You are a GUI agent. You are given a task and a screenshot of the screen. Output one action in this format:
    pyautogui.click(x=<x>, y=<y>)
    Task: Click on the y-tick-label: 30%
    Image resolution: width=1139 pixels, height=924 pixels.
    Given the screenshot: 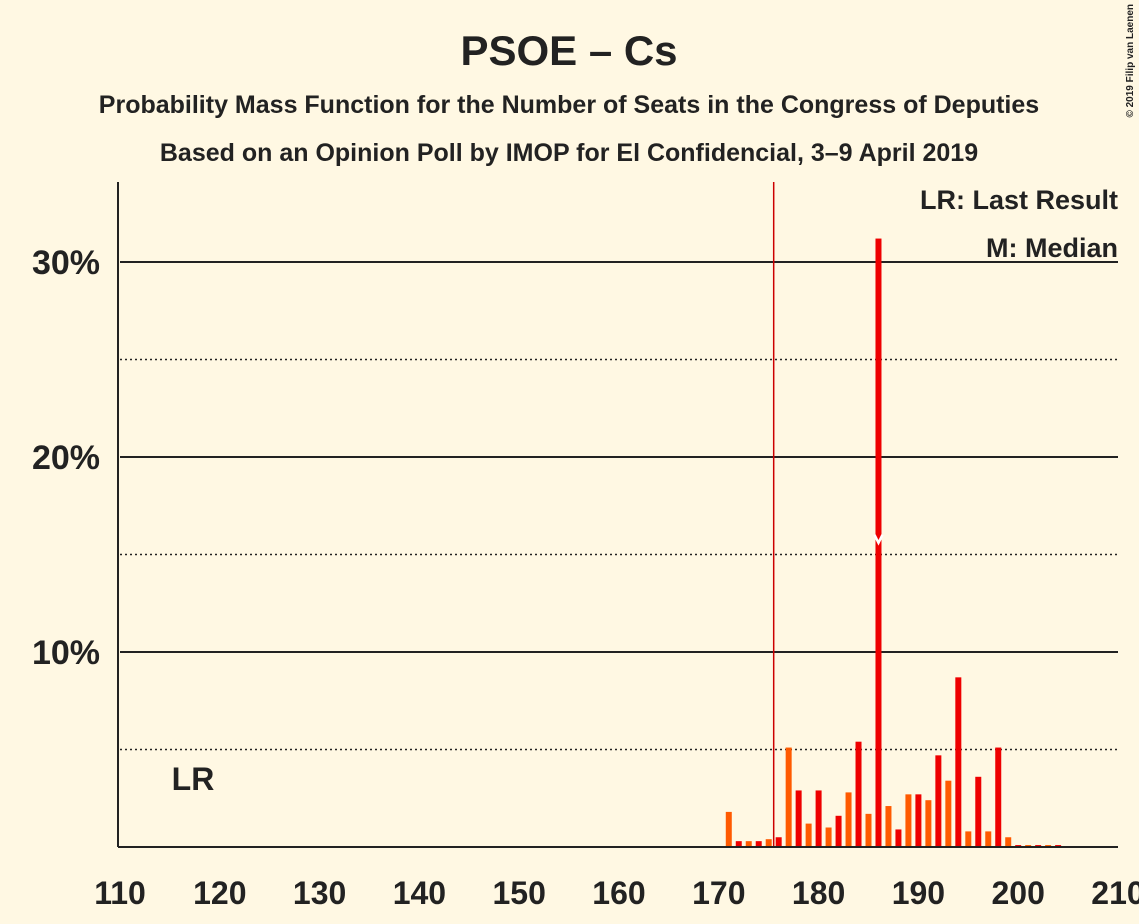 What is the action you would take?
    pyautogui.click(x=66, y=263)
    